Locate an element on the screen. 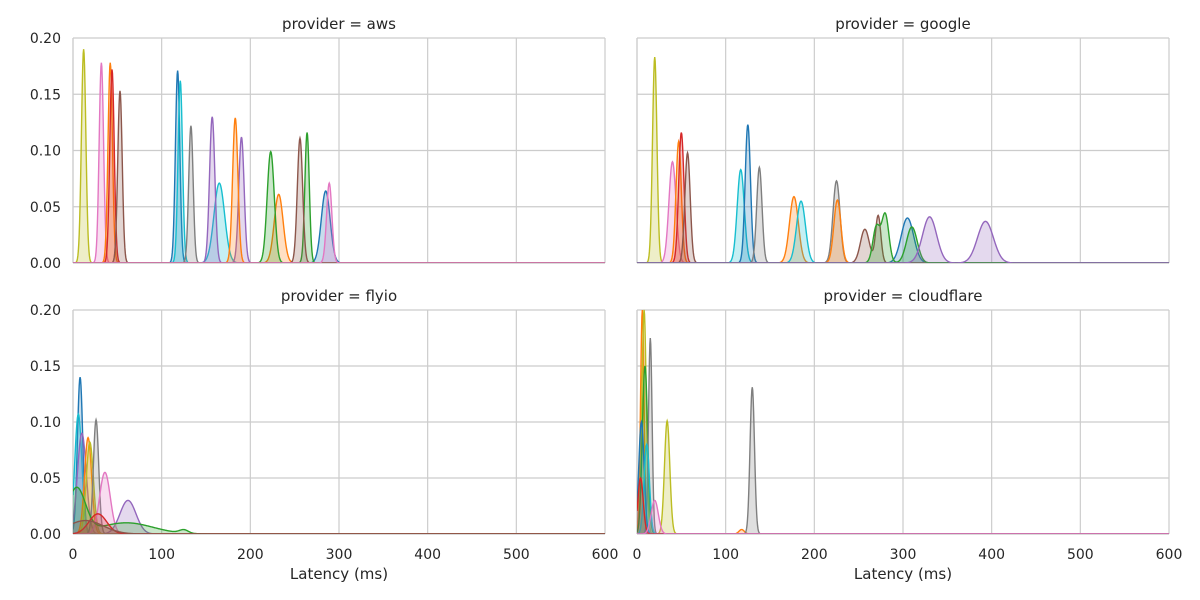 The height and width of the screenshot is (600, 1200). facet-title: provider = flyio is located at coordinates (339, 296).